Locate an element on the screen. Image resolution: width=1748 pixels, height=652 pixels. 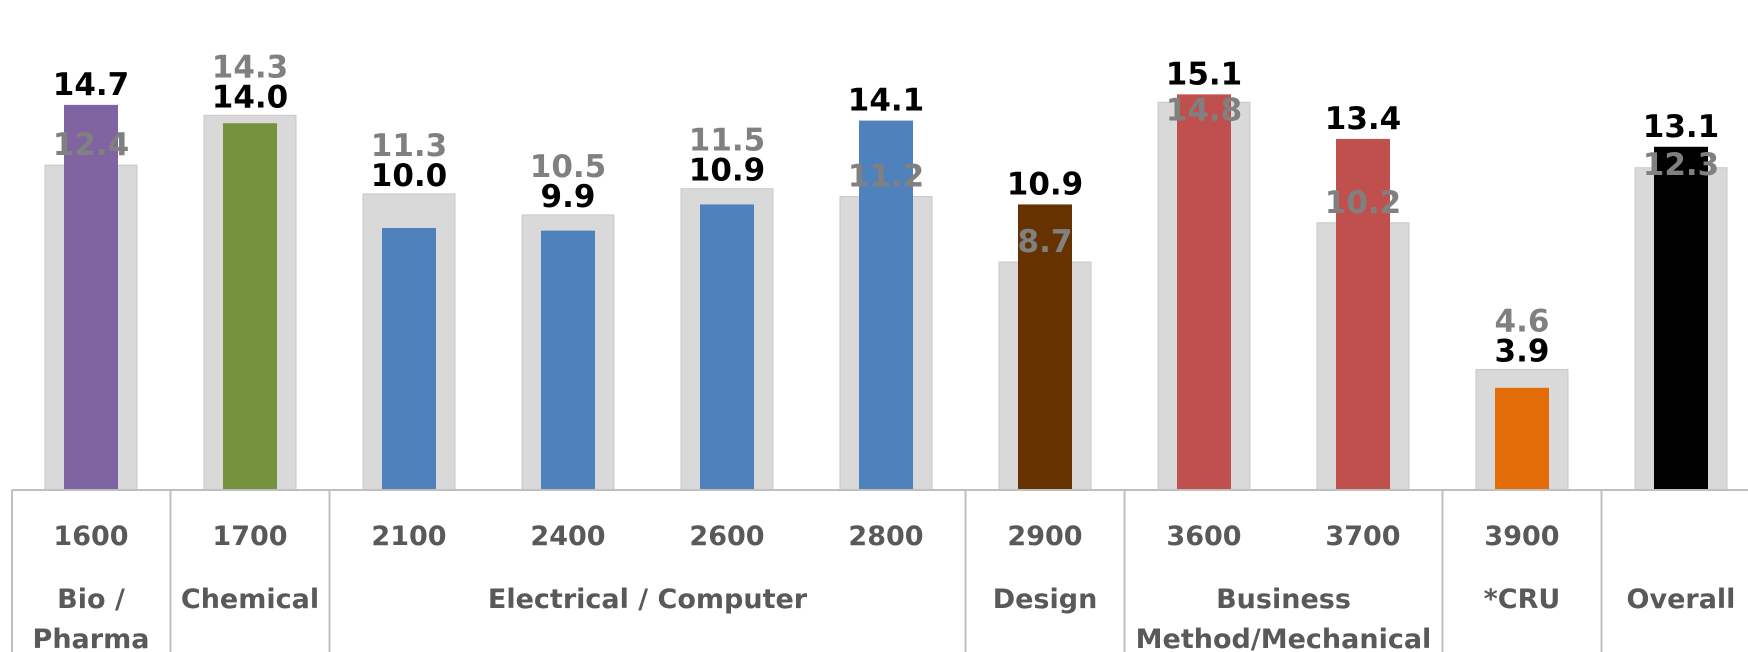
foreground-value-label: 9.9 is located at coordinates (568, 197).